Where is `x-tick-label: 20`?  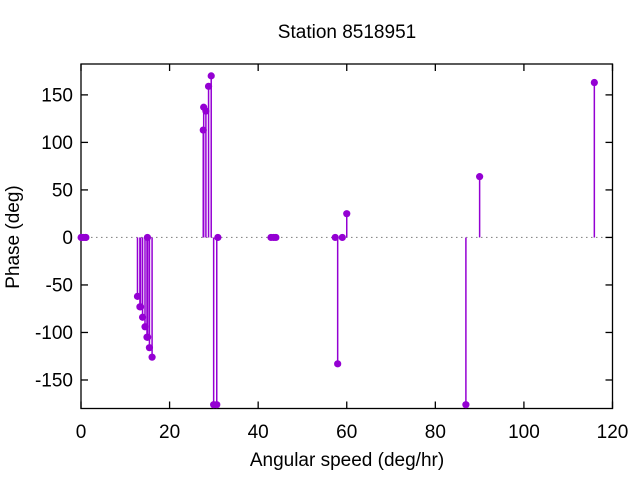
x-tick-label: 20 is located at coordinates (169, 432).